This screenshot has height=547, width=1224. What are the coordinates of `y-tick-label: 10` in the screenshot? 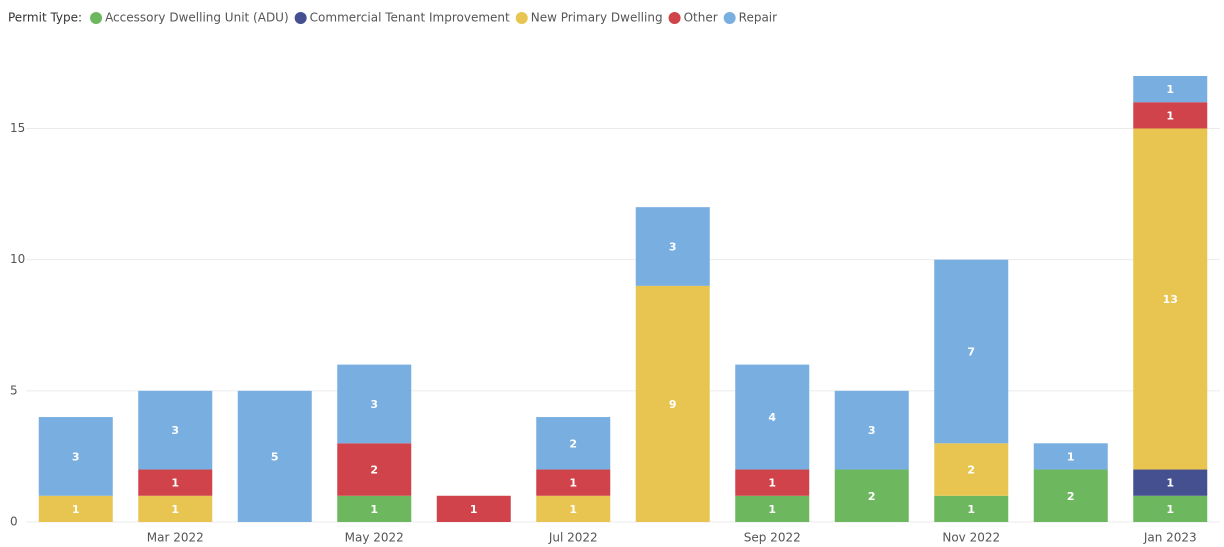 It's located at (17, 259).